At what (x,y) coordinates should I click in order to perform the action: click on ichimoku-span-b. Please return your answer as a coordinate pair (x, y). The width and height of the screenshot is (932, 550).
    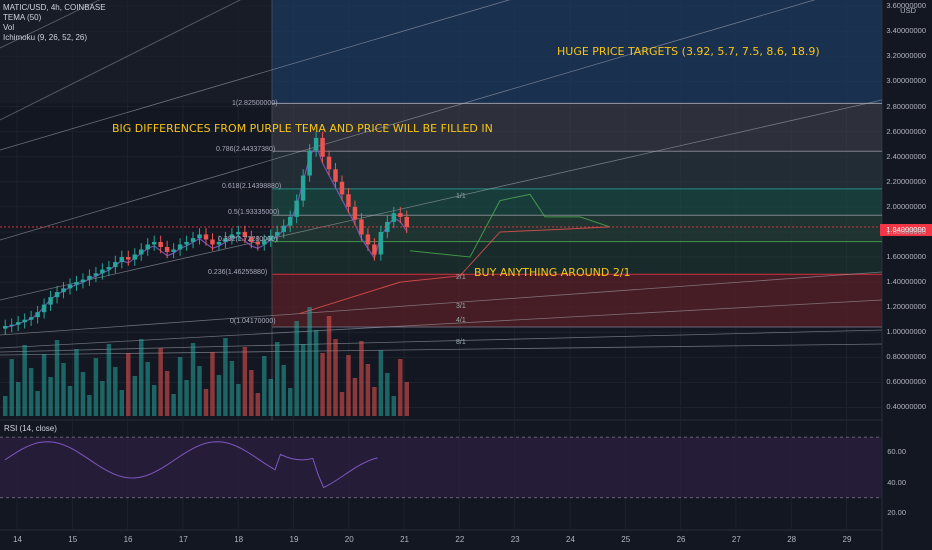
    Looking at the image, I should click on (455, 270).